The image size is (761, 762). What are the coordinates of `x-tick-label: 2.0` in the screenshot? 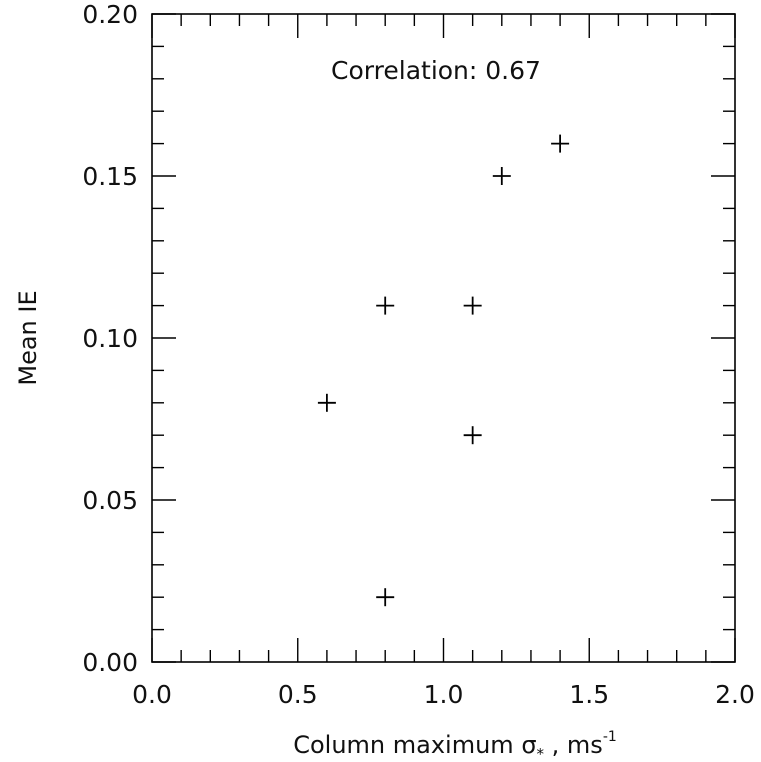 It's located at (735, 694).